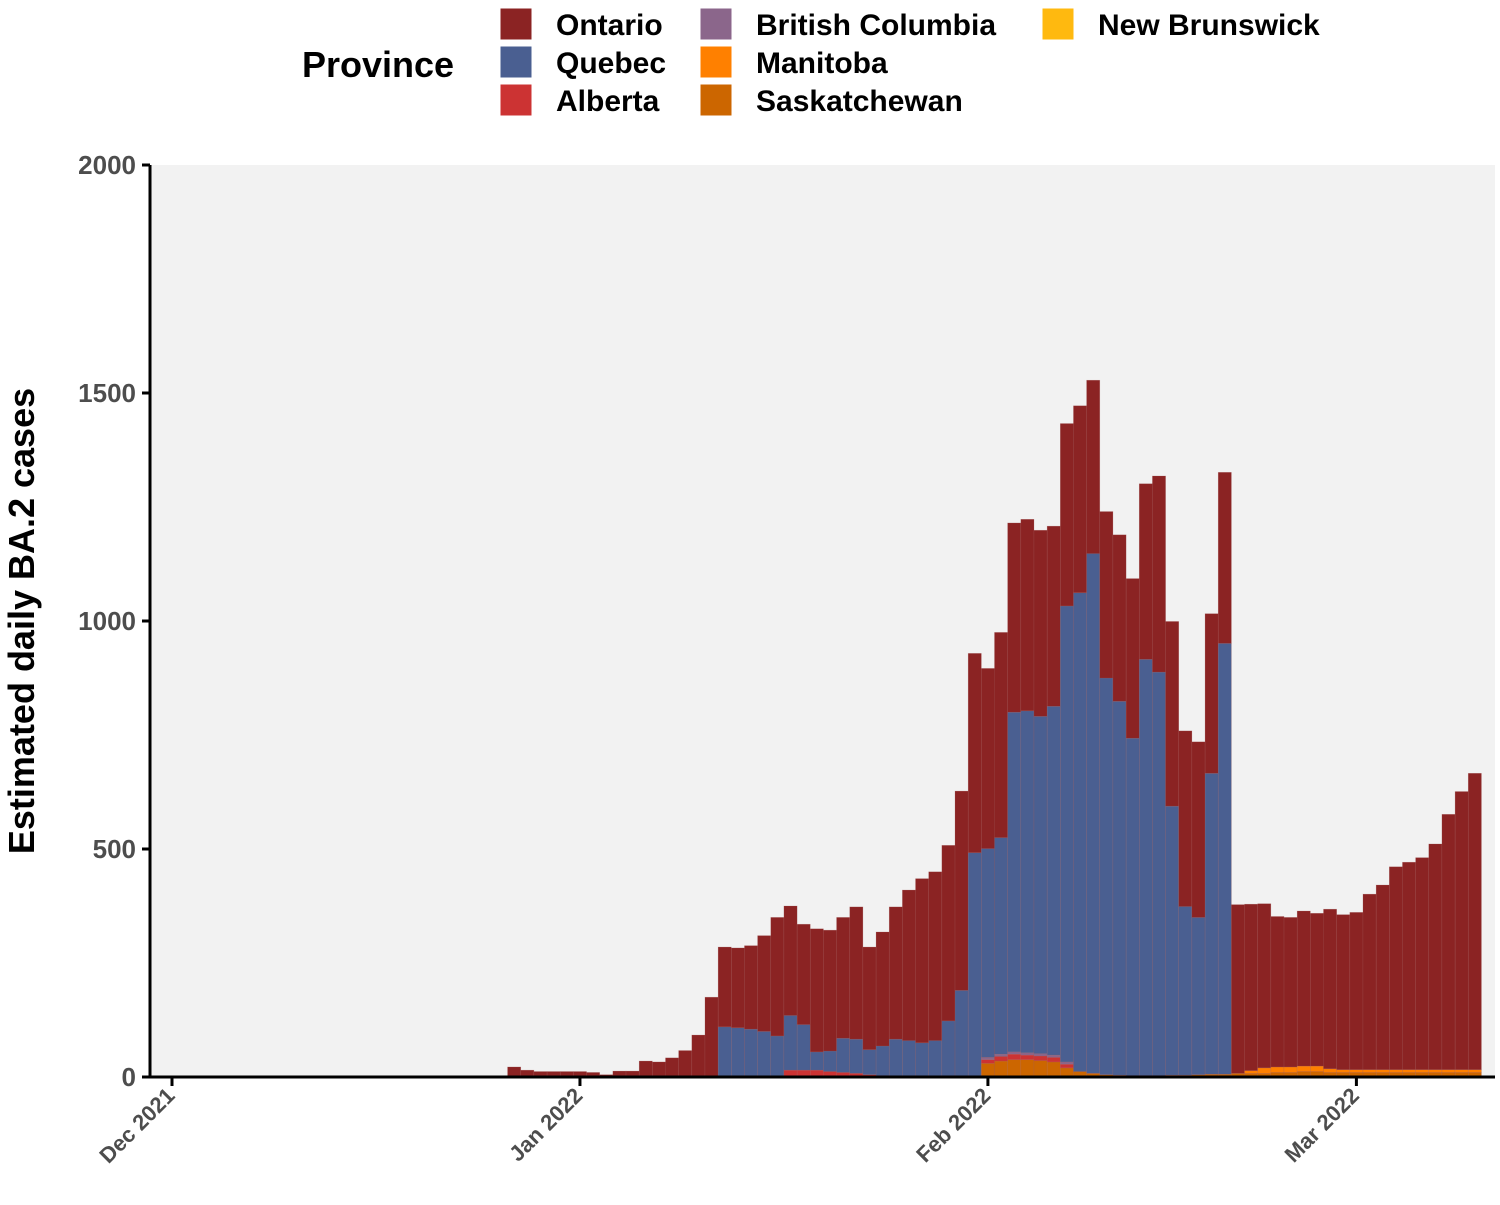  Describe the element at coordinates (129, 1077) in the screenshot. I see `y-tick-label: 0` at that location.